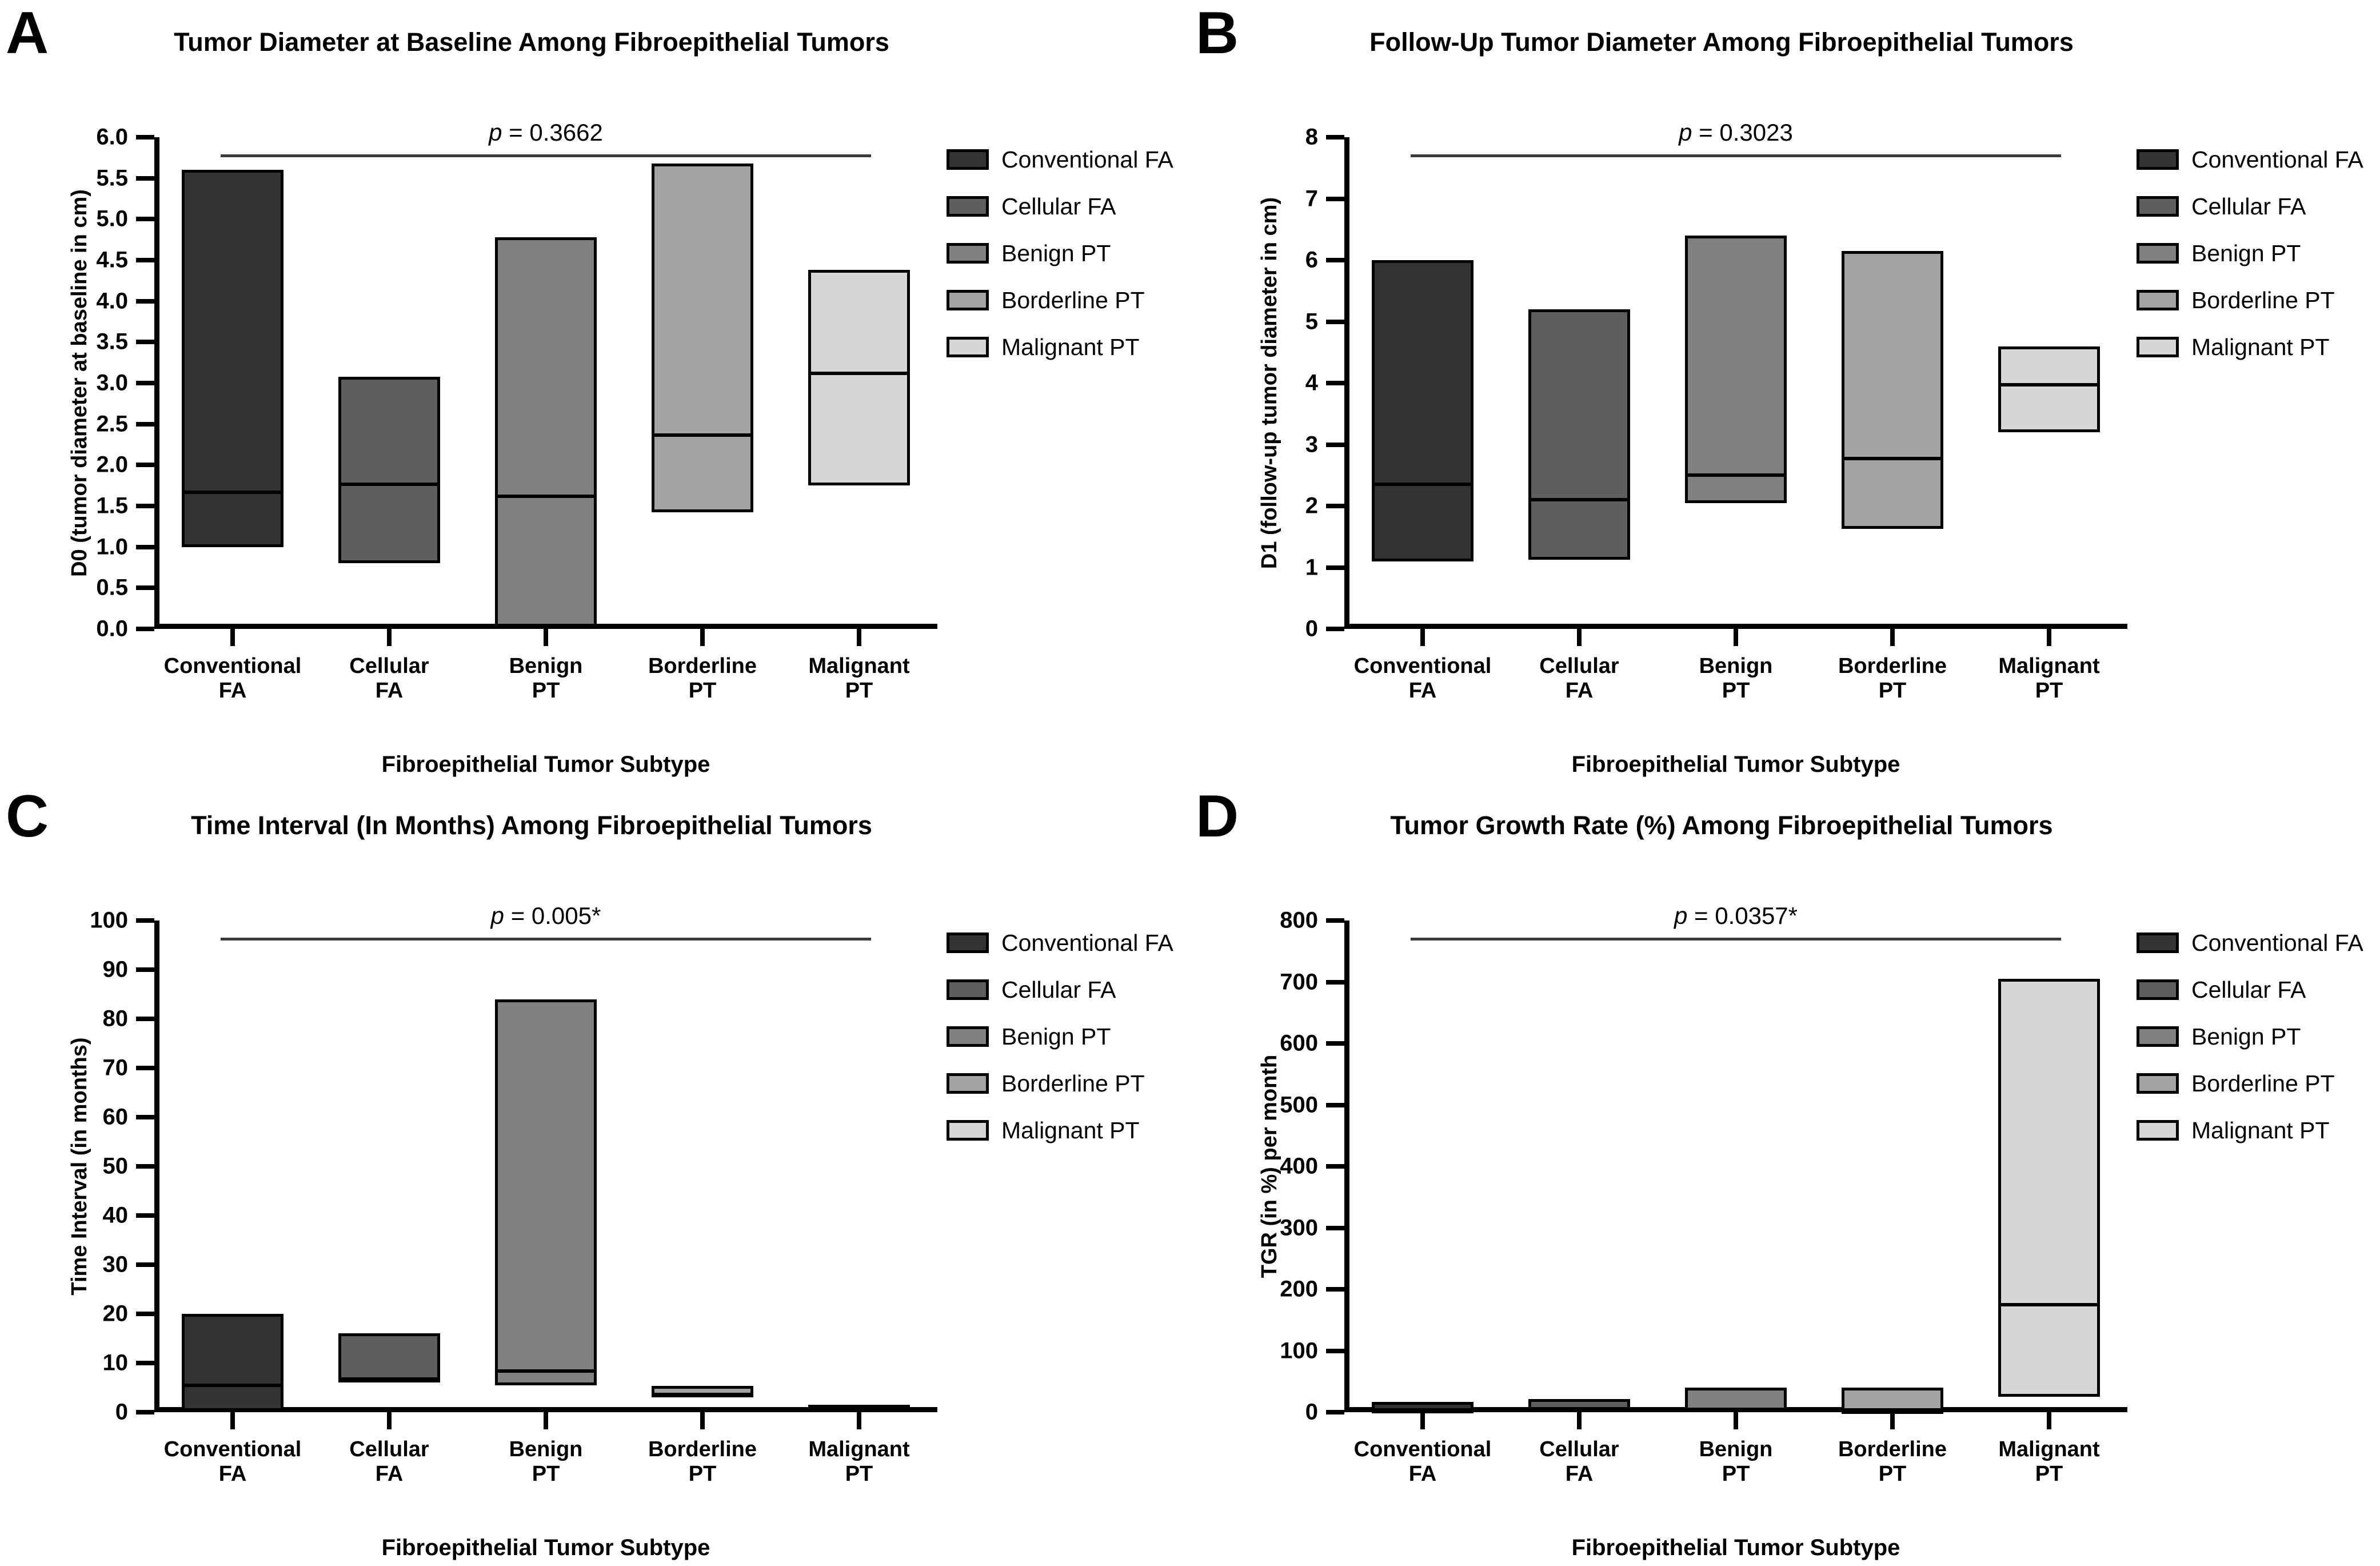 This screenshot has width=2380, height=1566. Describe the element at coordinates (2251, 300) in the screenshot. I see `panel-b-legend-item-borderline-pt: Borderline PT` at that location.